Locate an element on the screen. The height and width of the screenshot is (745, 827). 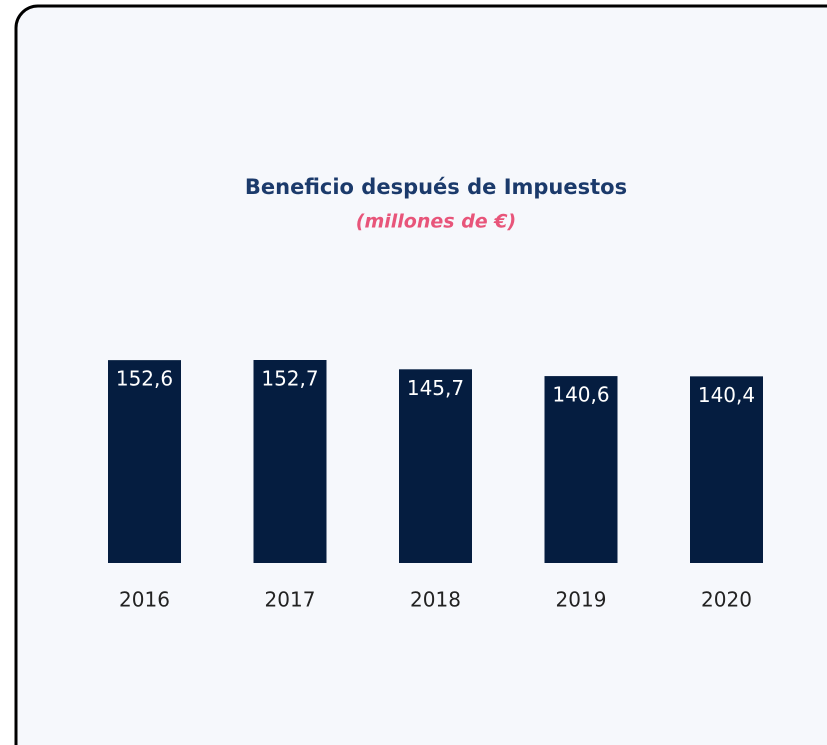
value-label: 152,6 is located at coordinates (144, 379).